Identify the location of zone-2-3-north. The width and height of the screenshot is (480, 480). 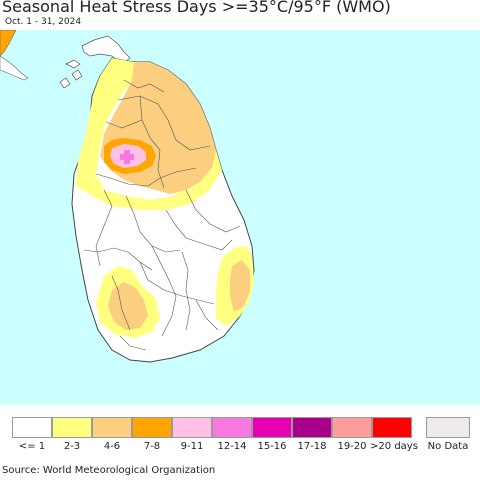
(149, 134).